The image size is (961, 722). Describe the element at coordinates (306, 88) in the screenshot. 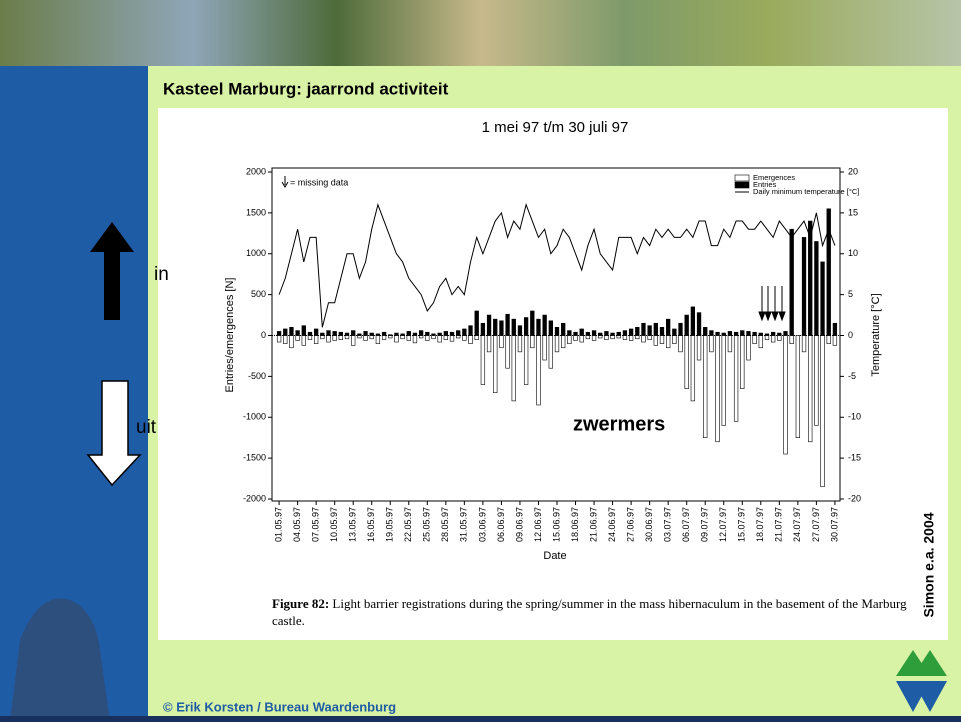

I see `slide-title: Kasteel Marburg: jaarrond activiteit` at that location.